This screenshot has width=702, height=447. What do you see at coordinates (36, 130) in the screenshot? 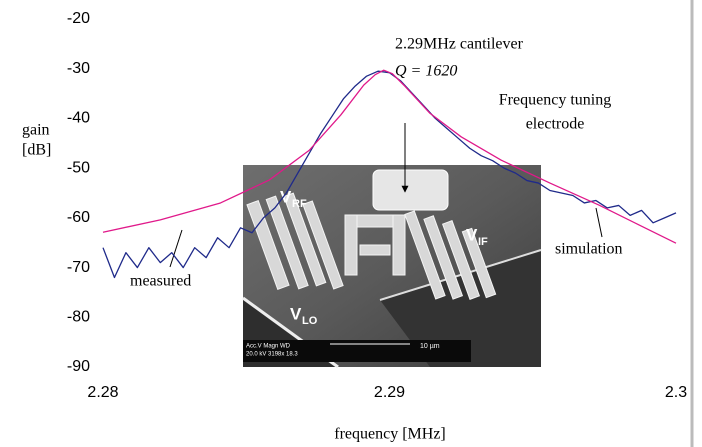
I see `y-axis-label: gain` at bounding box center [36, 130].